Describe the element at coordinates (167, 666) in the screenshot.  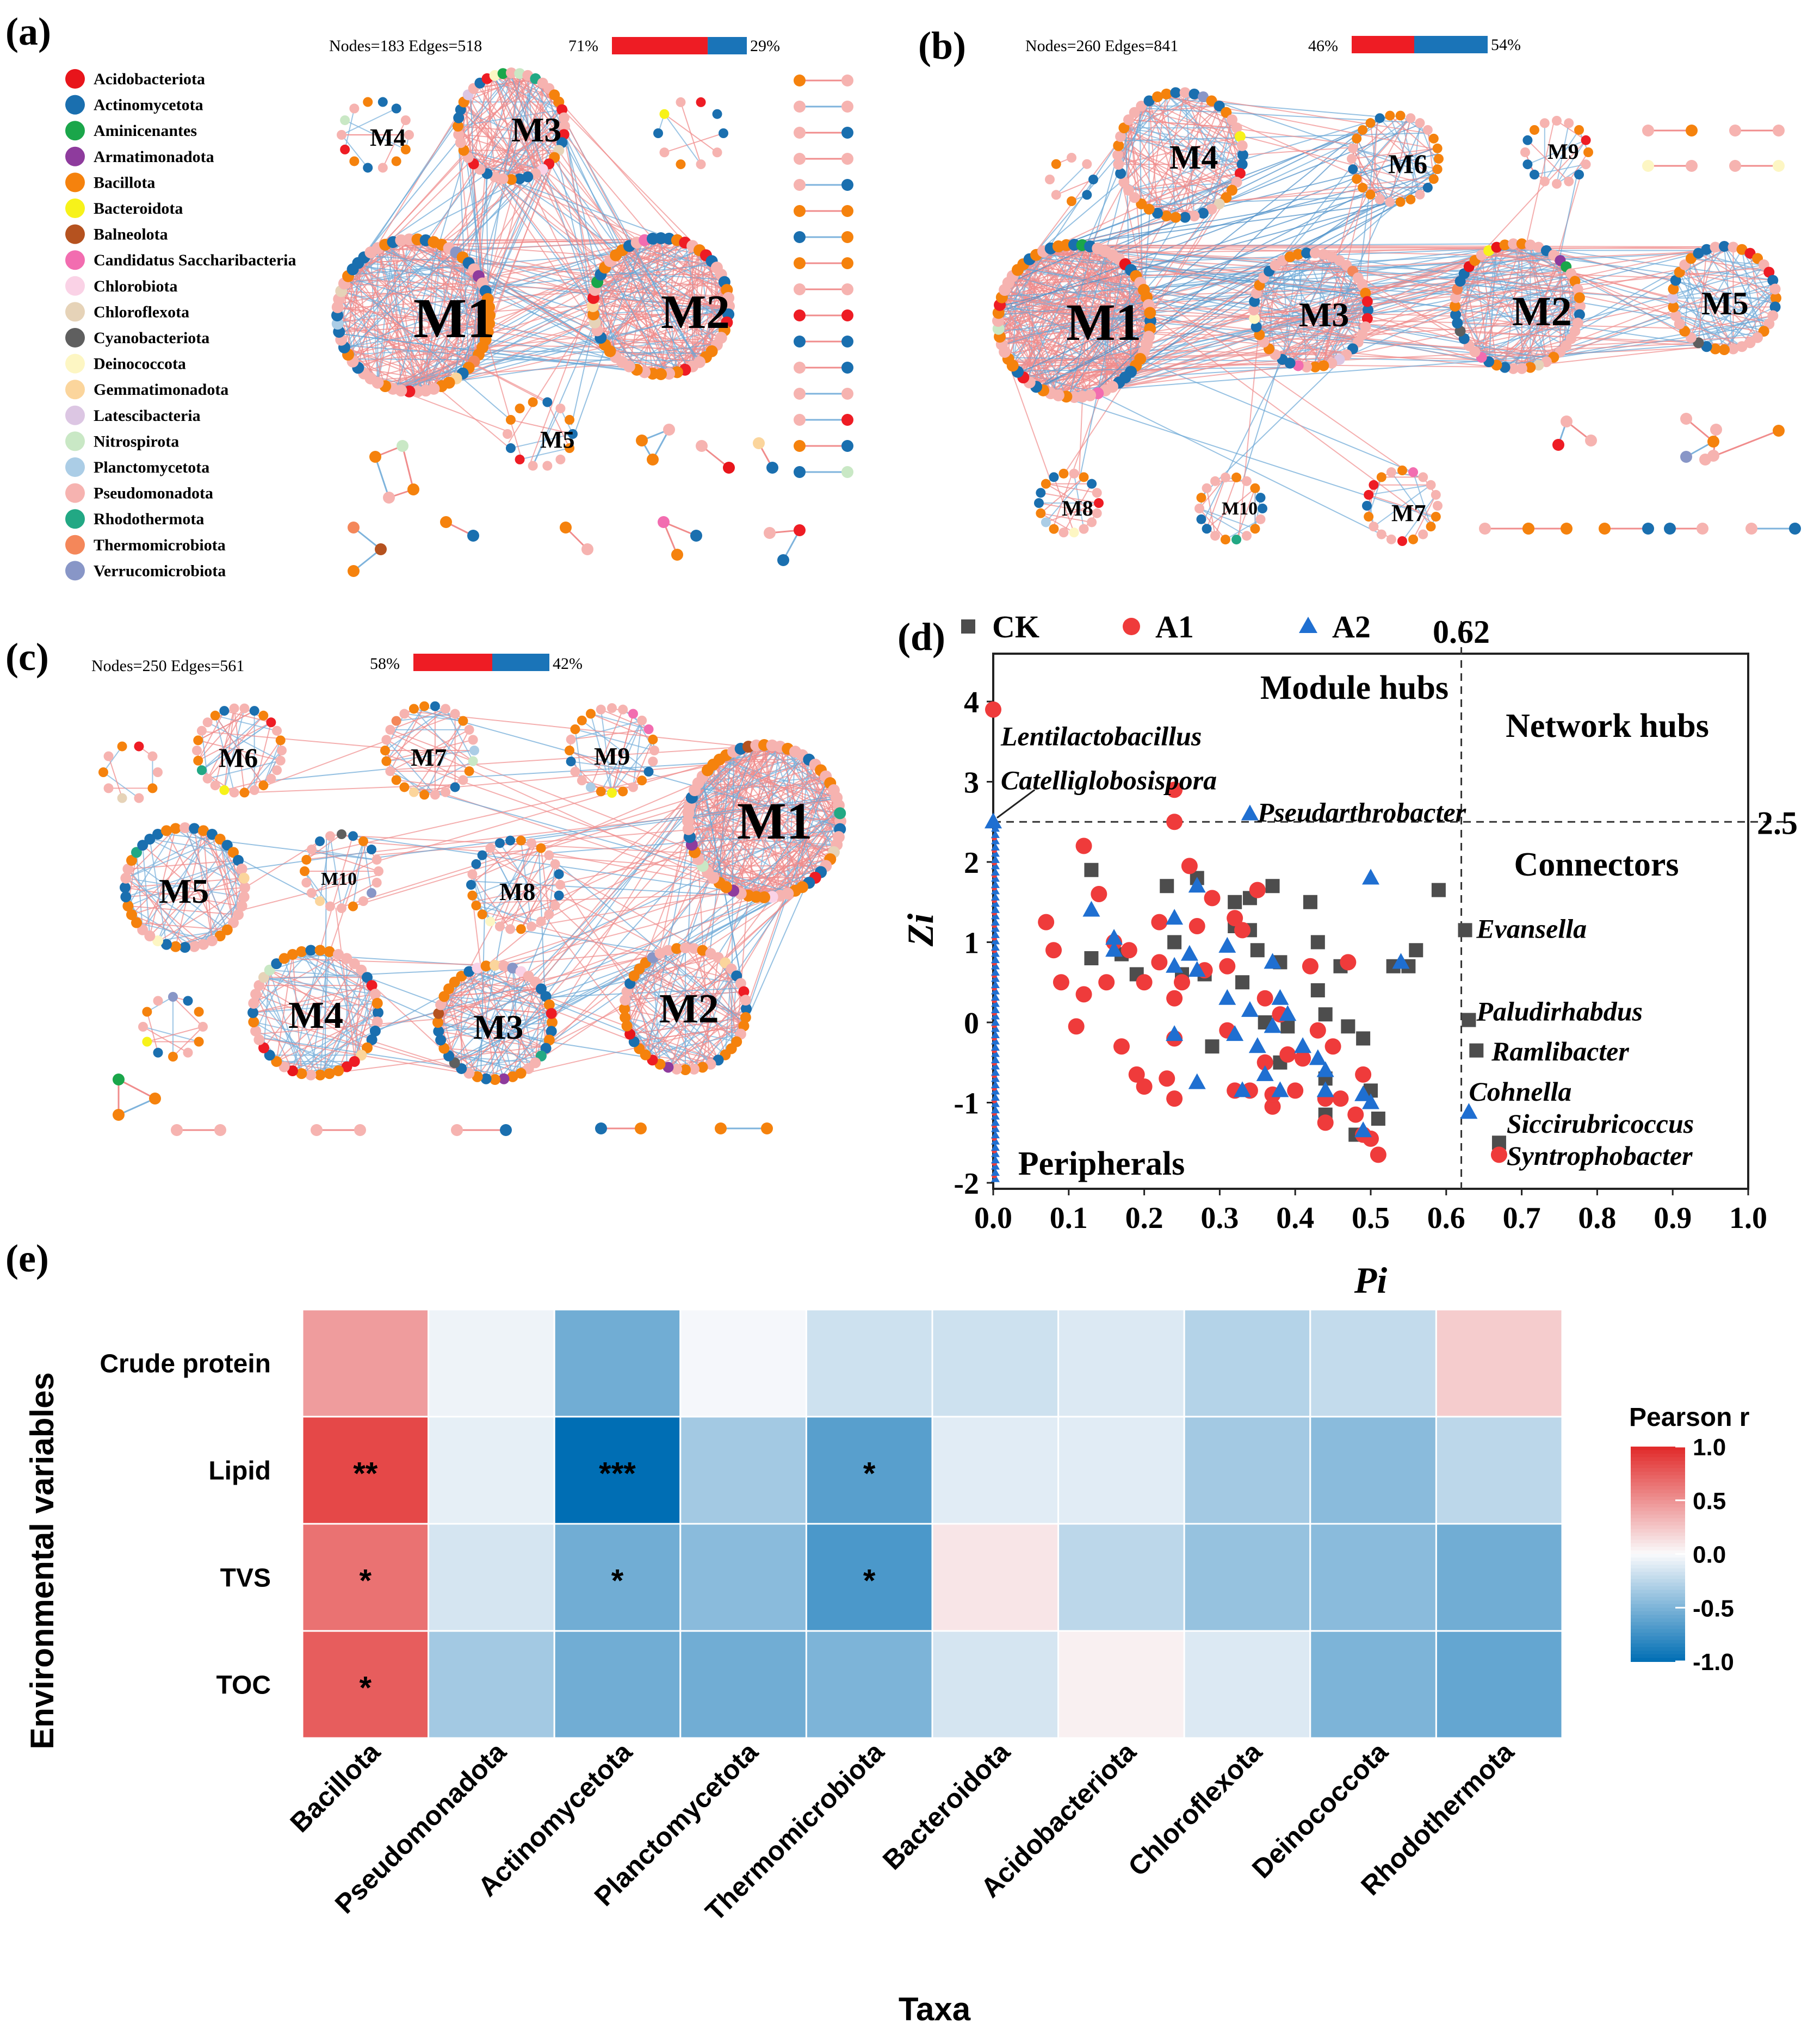
I see `network-stats-c: Nodes=250 Edges=561` at that location.